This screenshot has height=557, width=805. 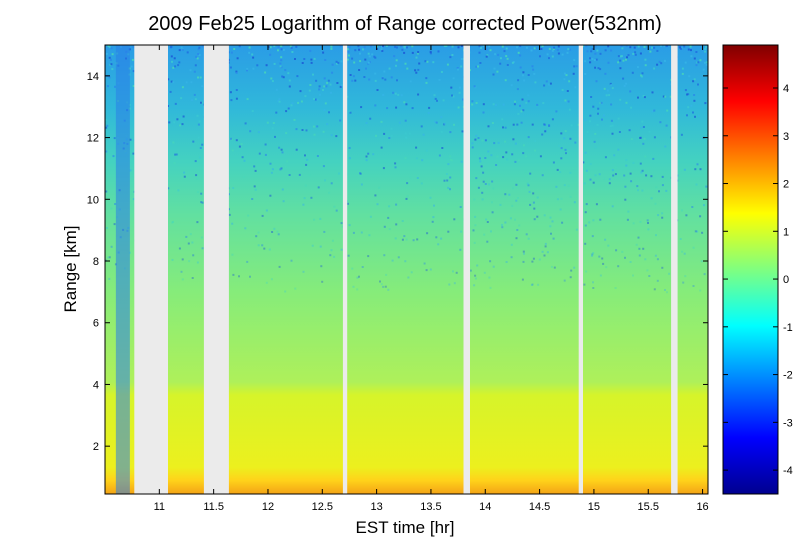 What do you see at coordinates (674, 269) in the screenshot?
I see `data-gap` at bounding box center [674, 269].